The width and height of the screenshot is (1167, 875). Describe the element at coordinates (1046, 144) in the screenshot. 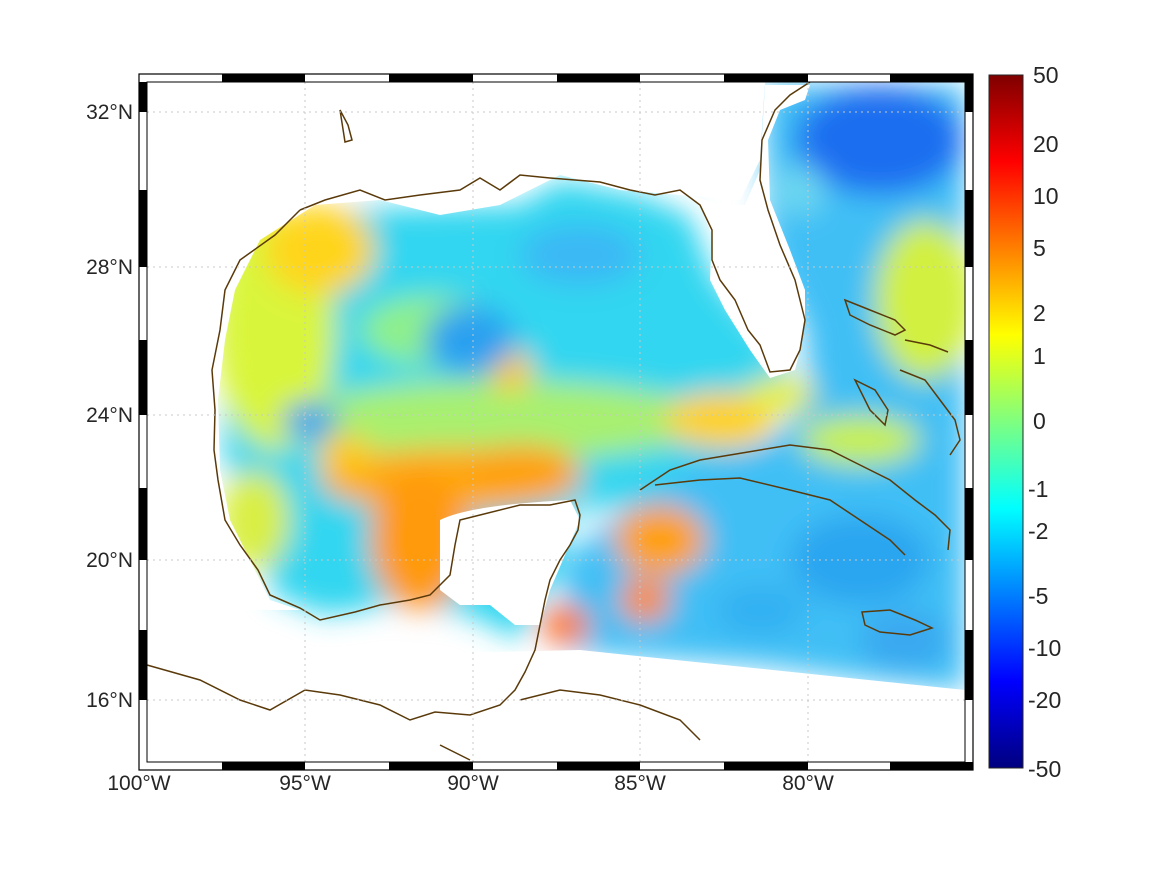

I see `colorbar-label-20: 20` at that location.